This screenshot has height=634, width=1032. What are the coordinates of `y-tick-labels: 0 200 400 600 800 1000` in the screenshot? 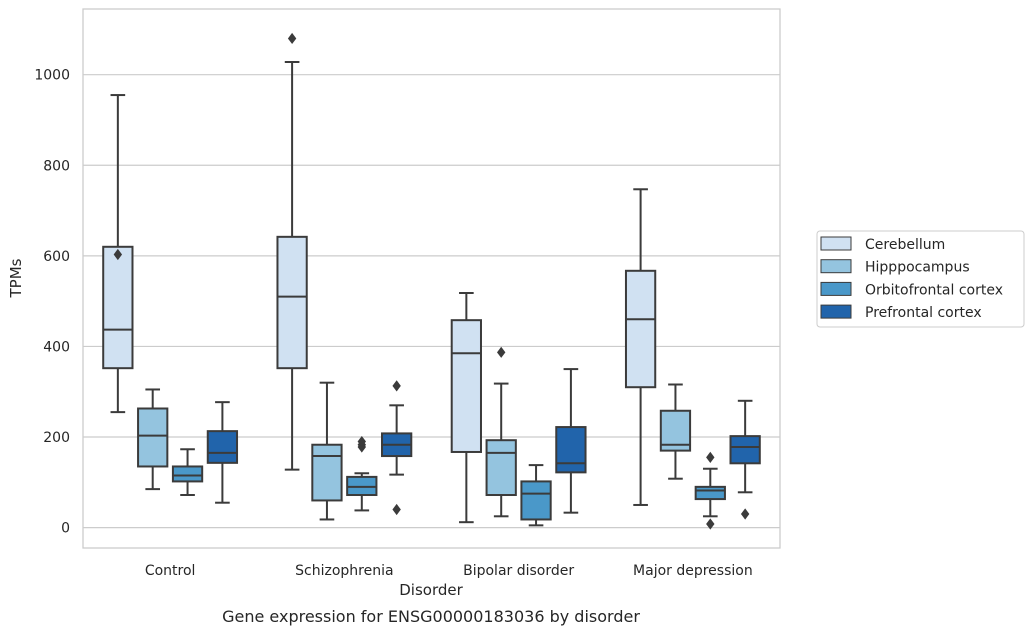 It's located at (52, 302).